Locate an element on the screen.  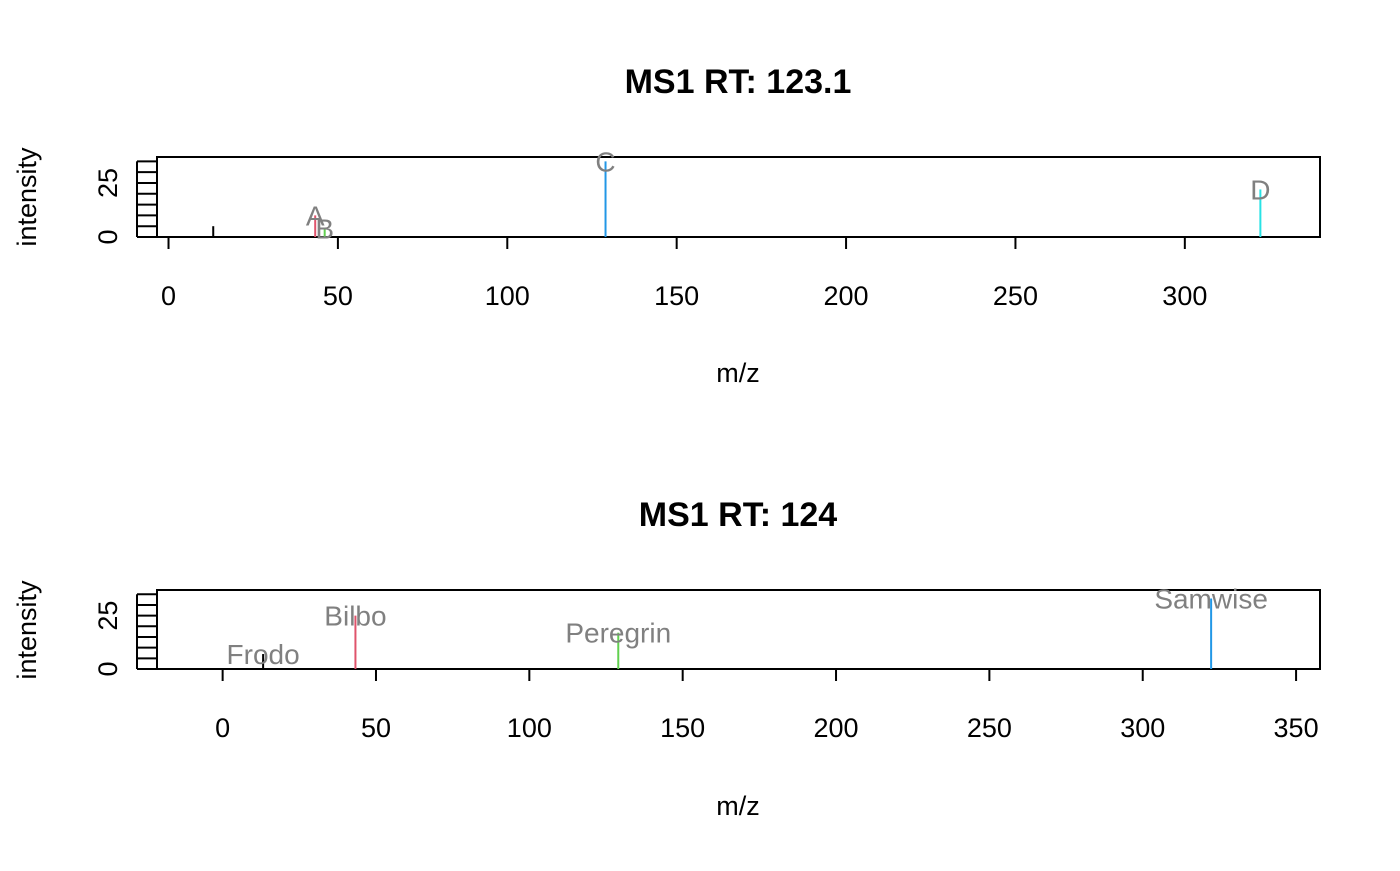
x-axis: 0 50 100 150 200 250 300 is located at coordinates (684, 273).